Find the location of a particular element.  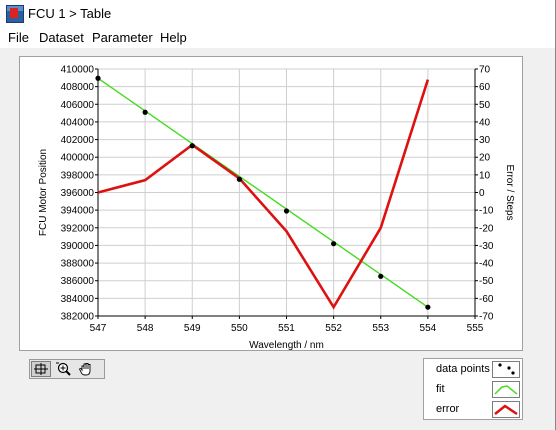

y-tick-label: 400000 is located at coordinates (78, 158).